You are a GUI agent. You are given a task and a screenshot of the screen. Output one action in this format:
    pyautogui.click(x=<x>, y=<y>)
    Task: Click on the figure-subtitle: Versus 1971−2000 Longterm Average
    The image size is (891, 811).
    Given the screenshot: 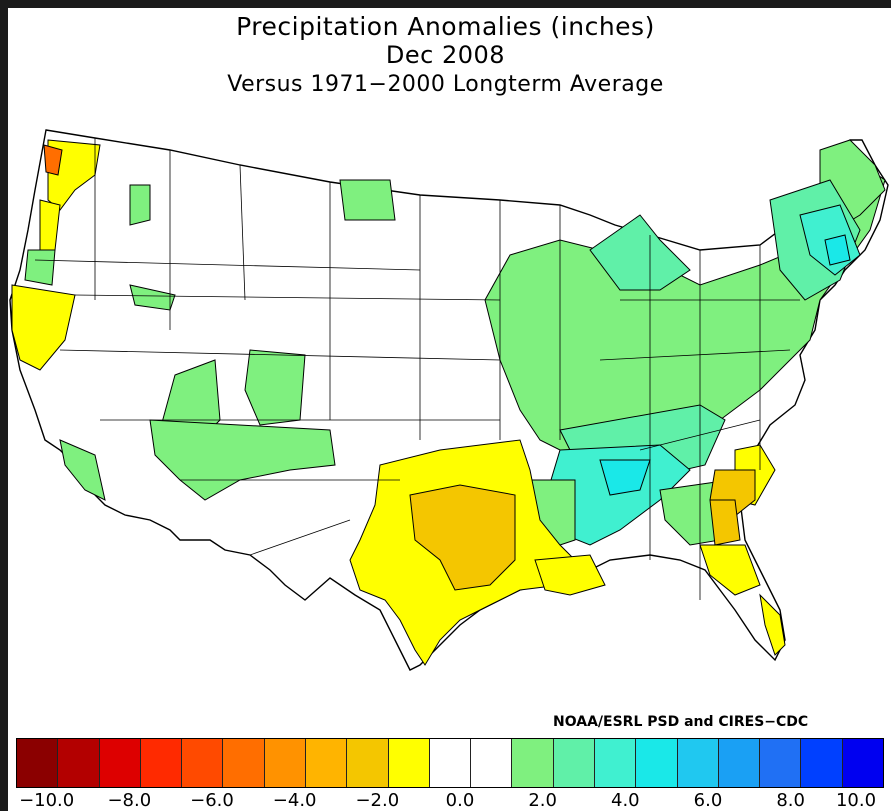 What is the action you would take?
    pyautogui.click(x=445, y=84)
    